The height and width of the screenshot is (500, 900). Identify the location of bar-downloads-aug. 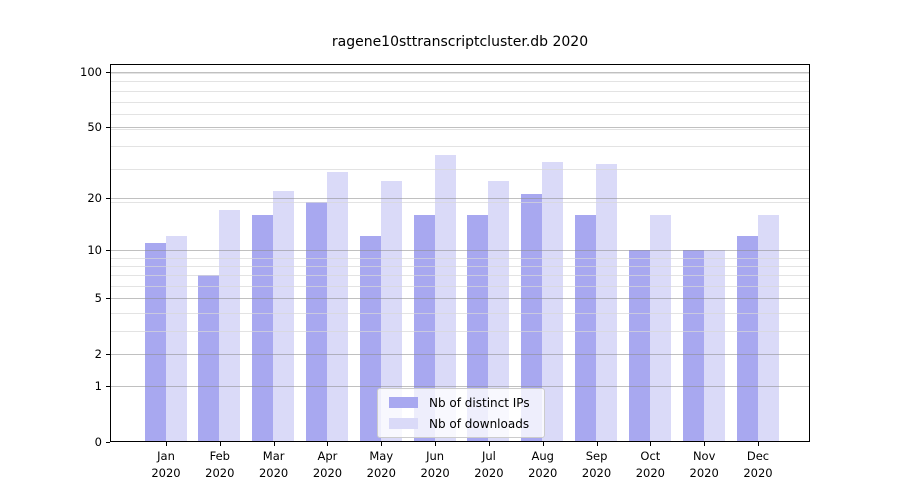
(553, 301).